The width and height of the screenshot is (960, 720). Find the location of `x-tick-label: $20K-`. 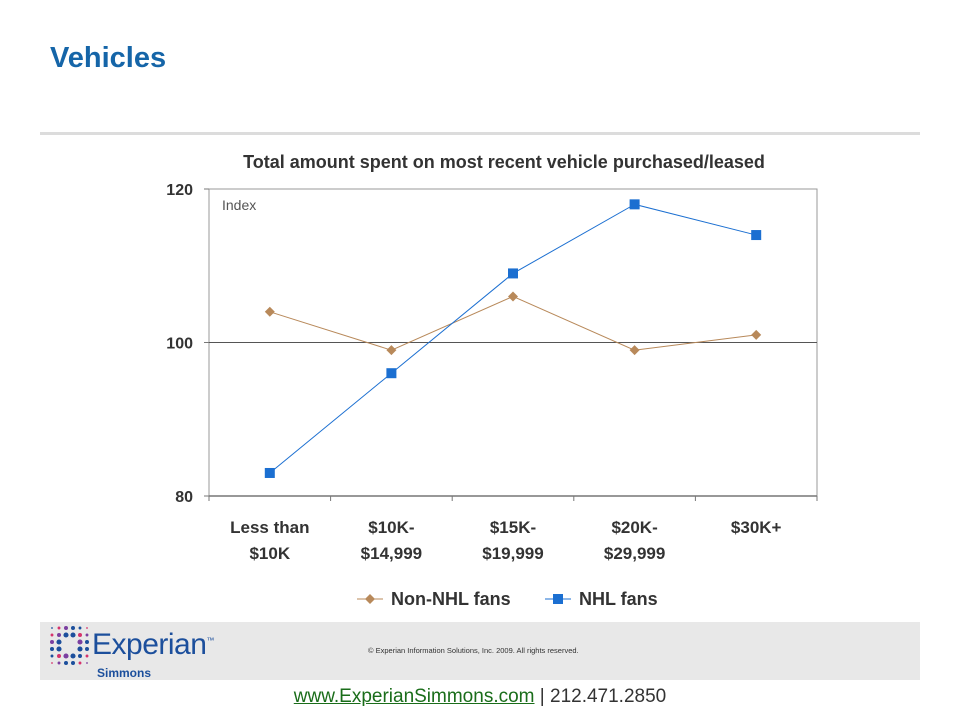

x-tick-label: $20K- is located at coordinates (634, 527).